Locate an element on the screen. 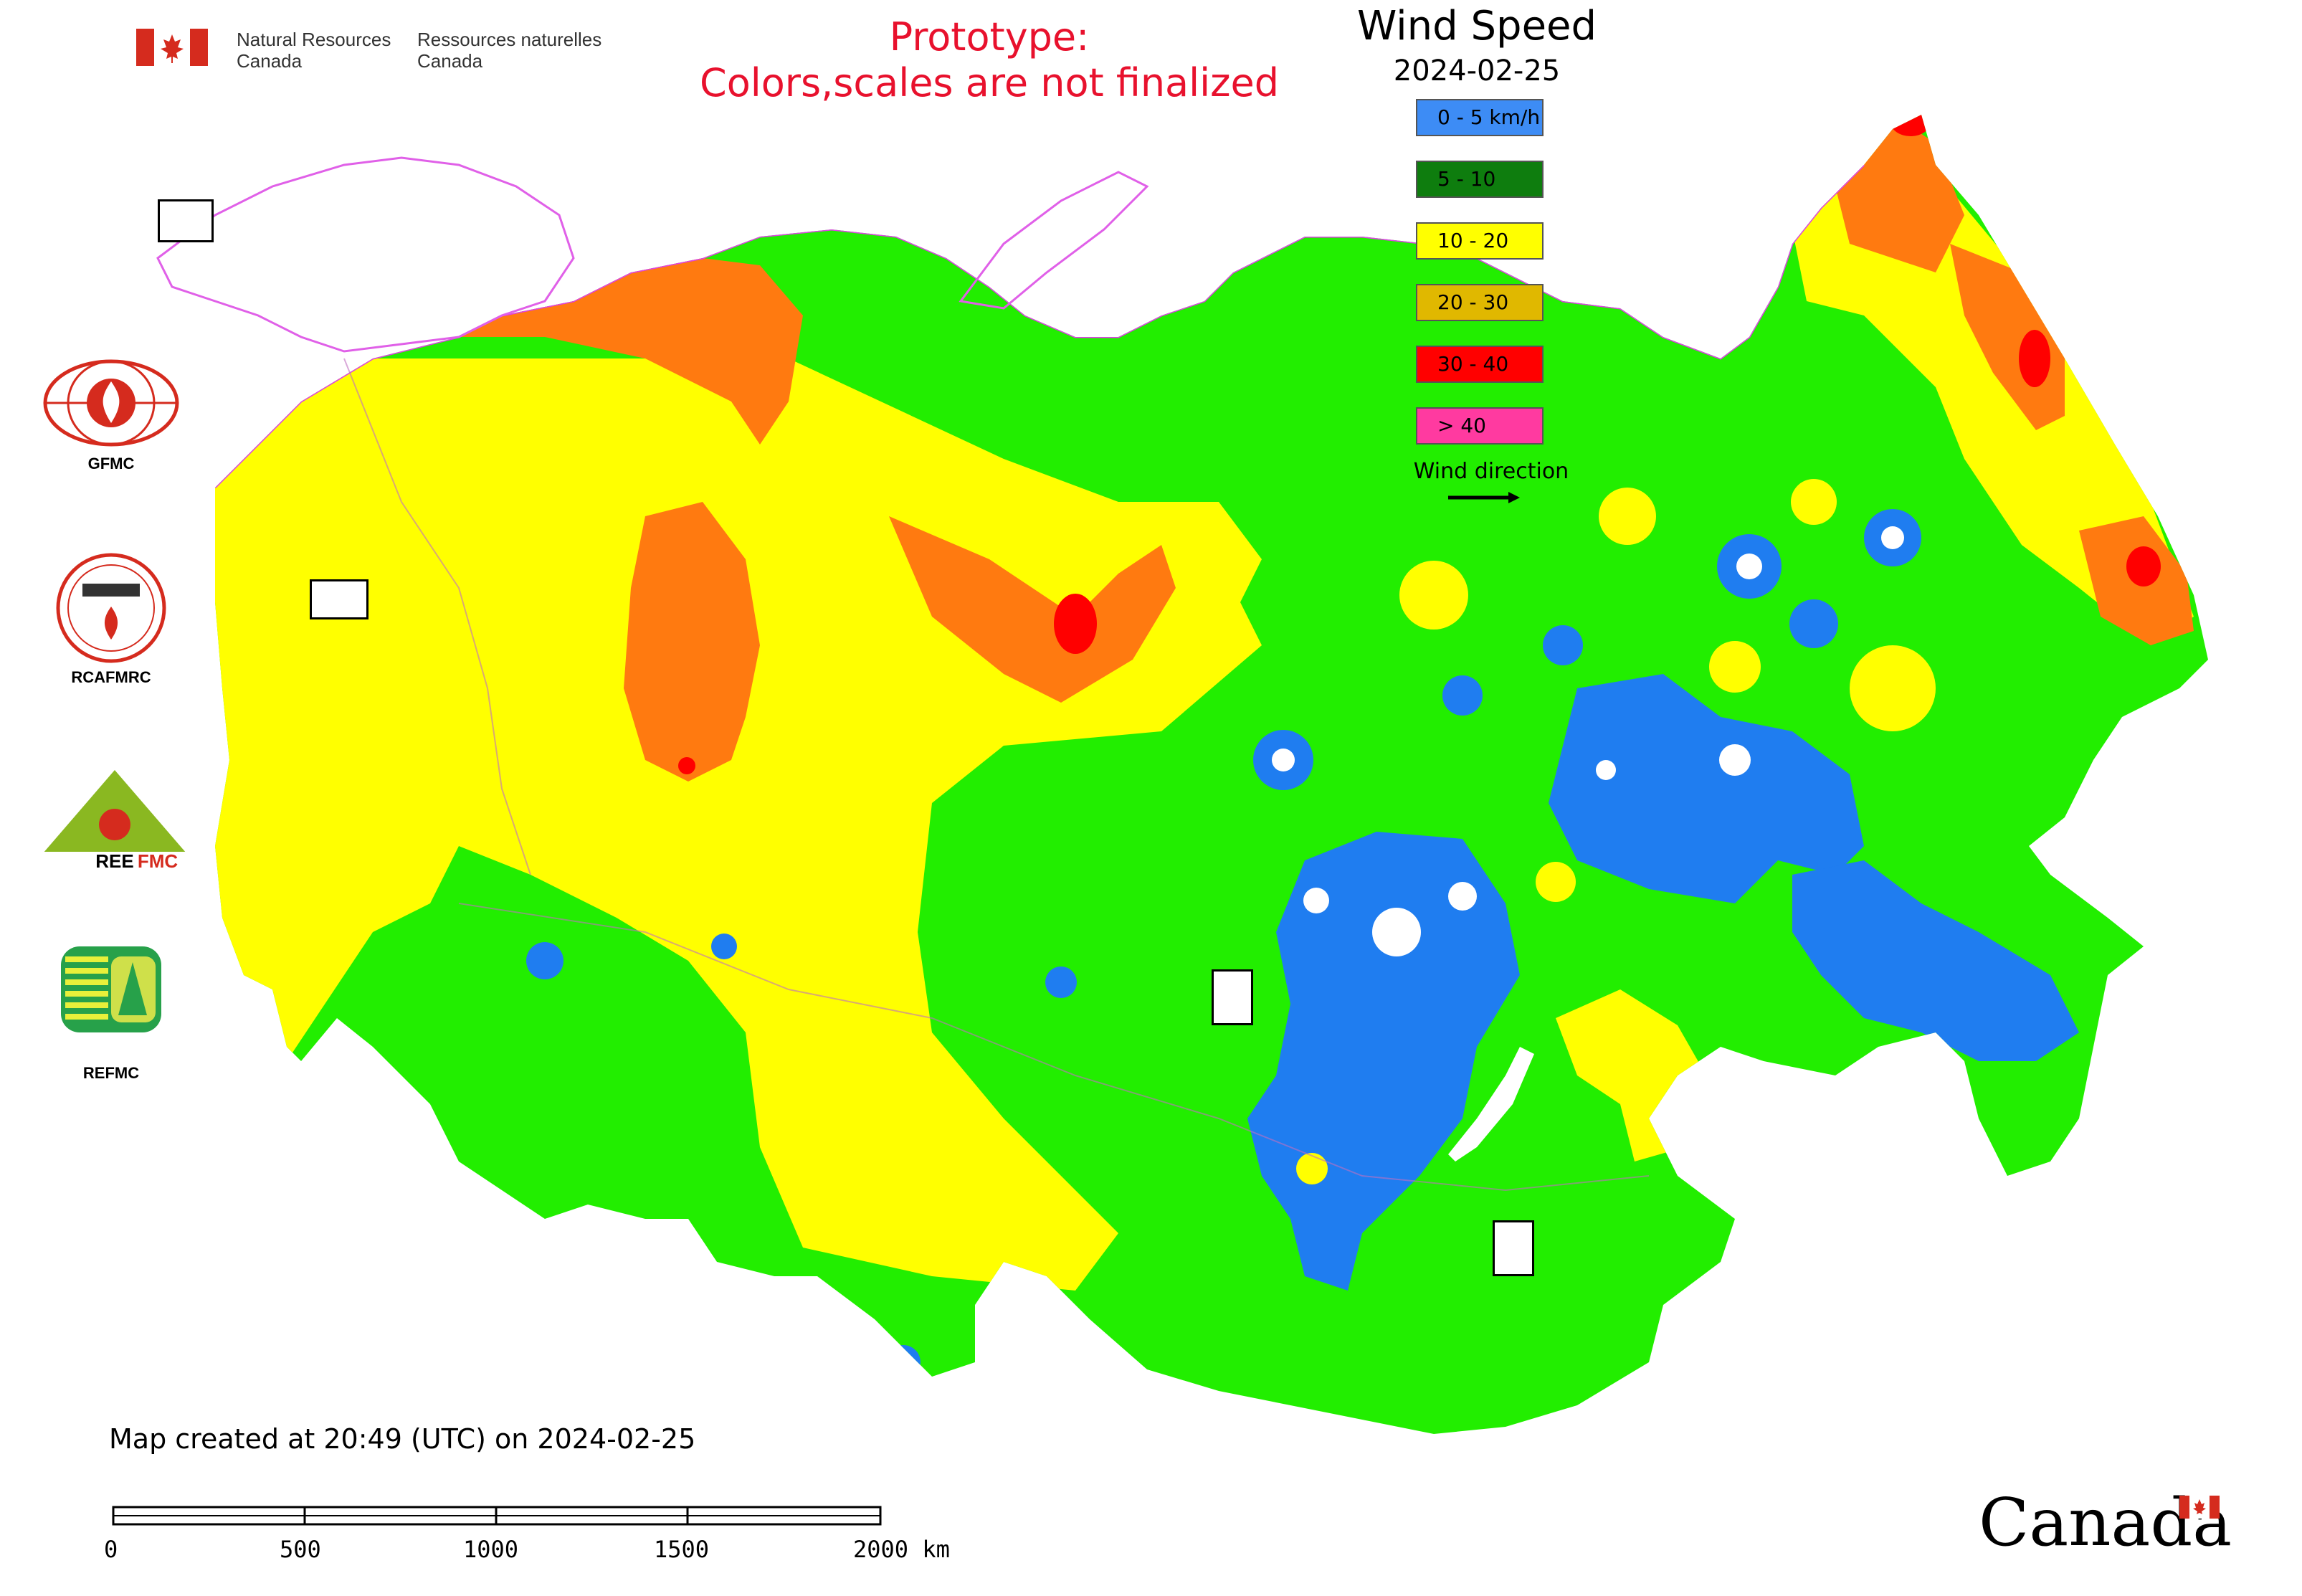 This screenshot has width=2302, height=1596. department-name-en: Natural Resources Canada is located at coordinates (314, 50).